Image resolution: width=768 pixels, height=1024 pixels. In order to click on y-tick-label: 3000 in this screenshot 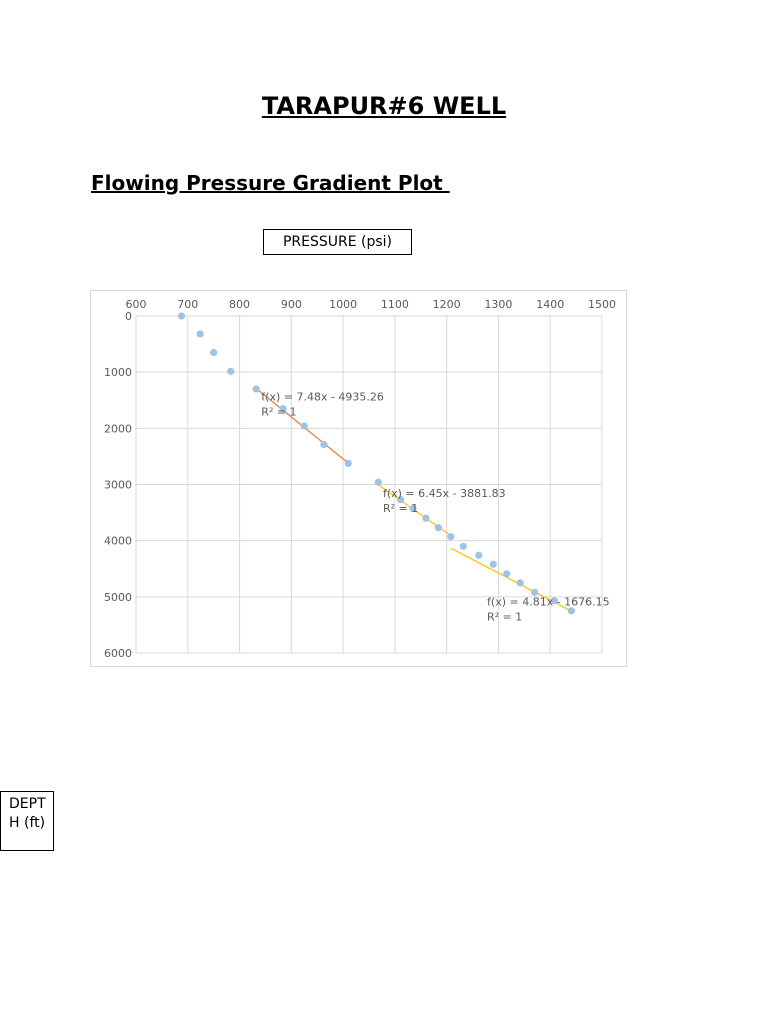, I will do `click(118, 485)`.